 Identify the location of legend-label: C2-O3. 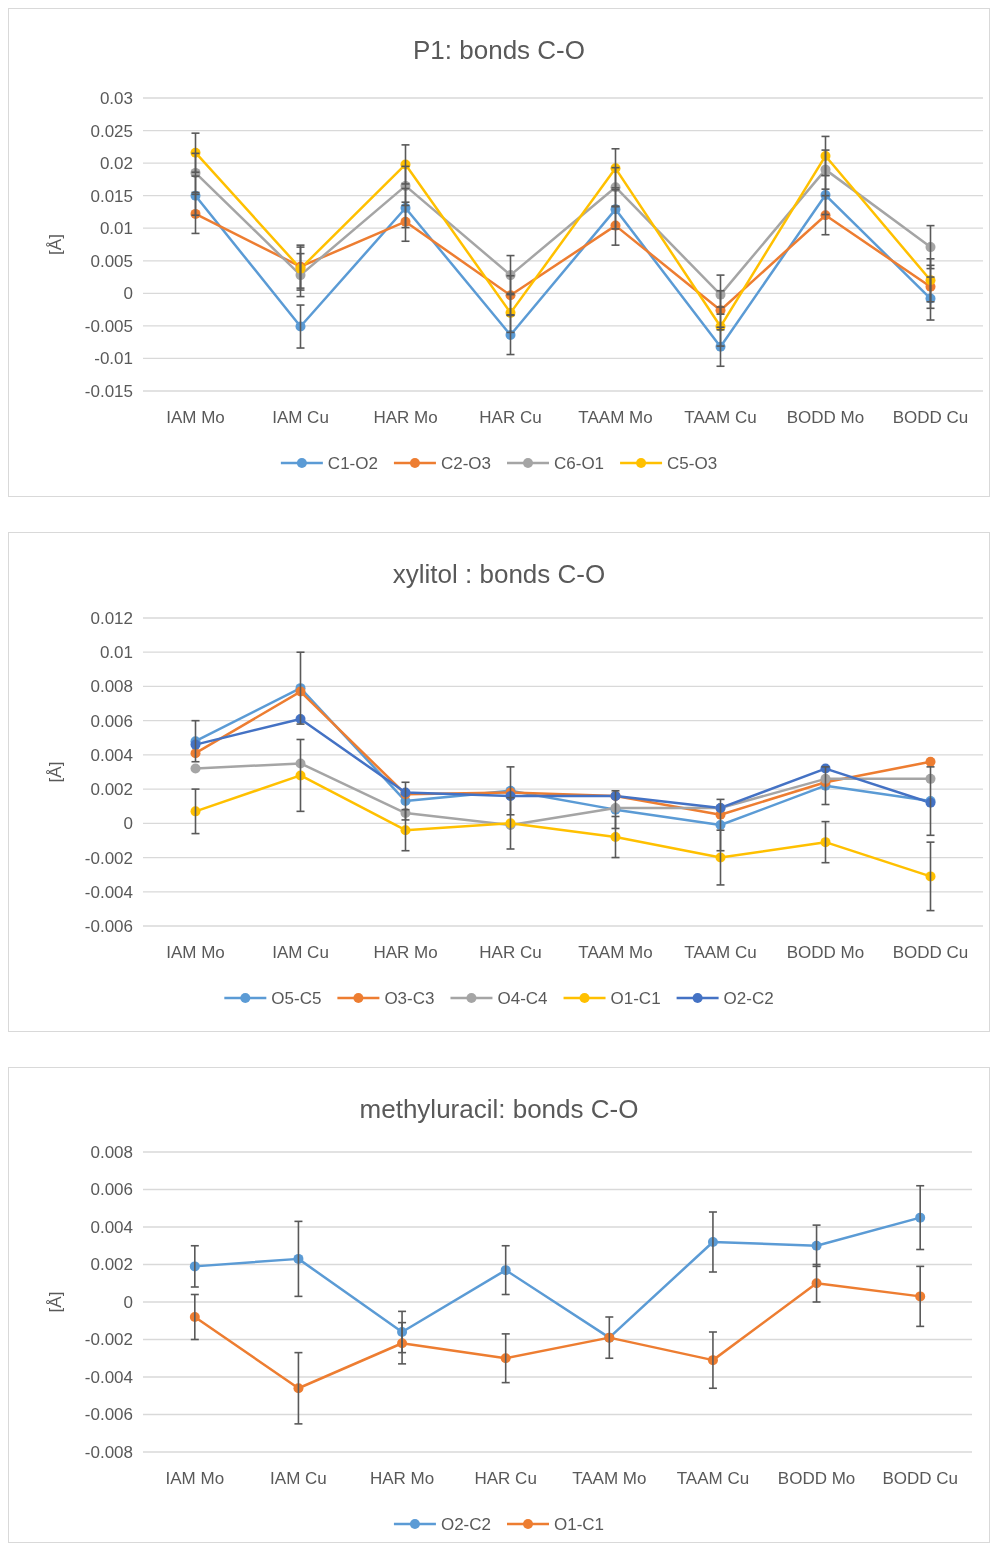
(466, 463).